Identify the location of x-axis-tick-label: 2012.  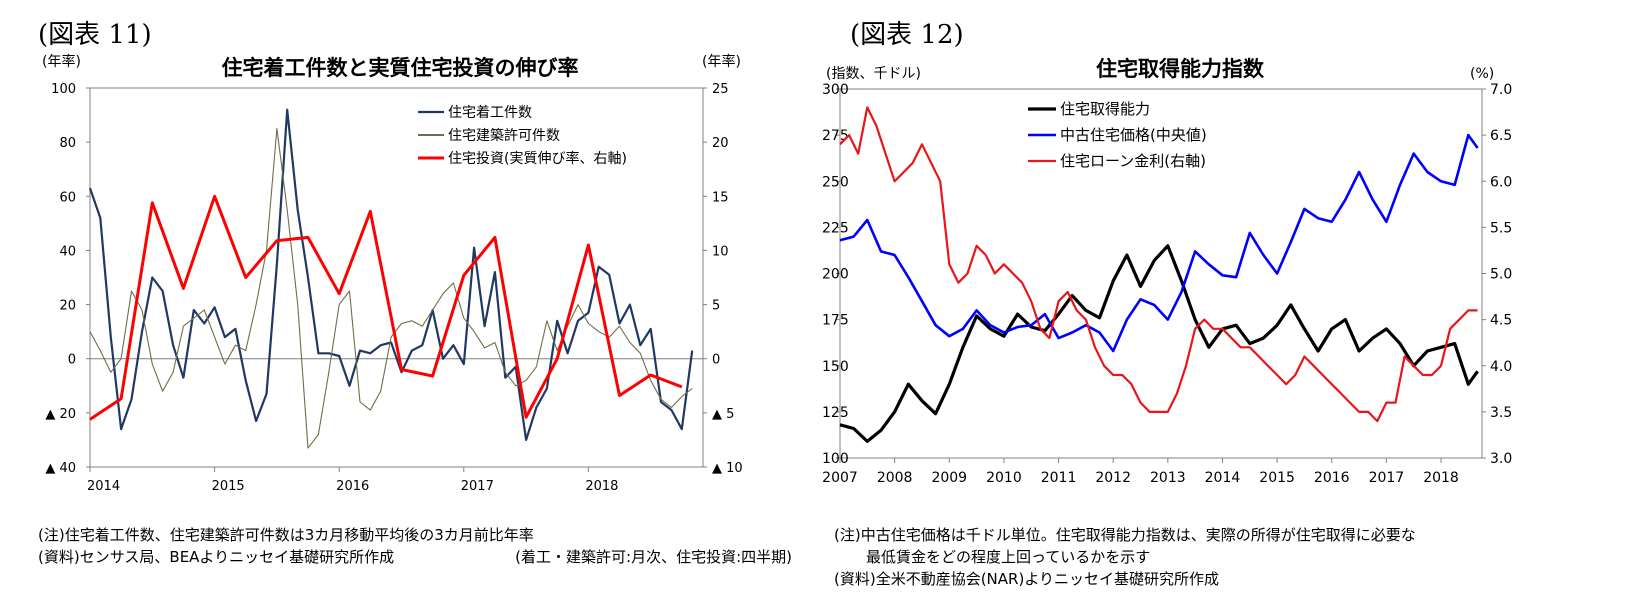
(1113, 478).